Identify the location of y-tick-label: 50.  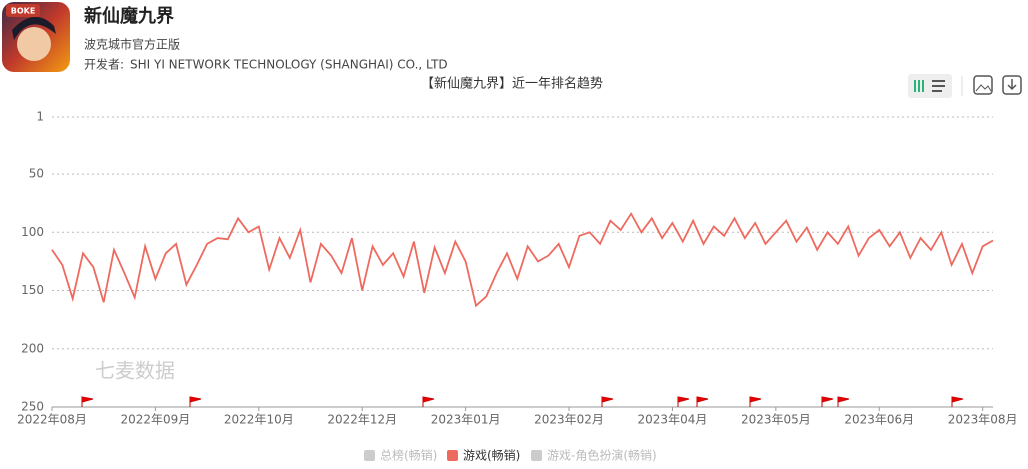
(36, 174).